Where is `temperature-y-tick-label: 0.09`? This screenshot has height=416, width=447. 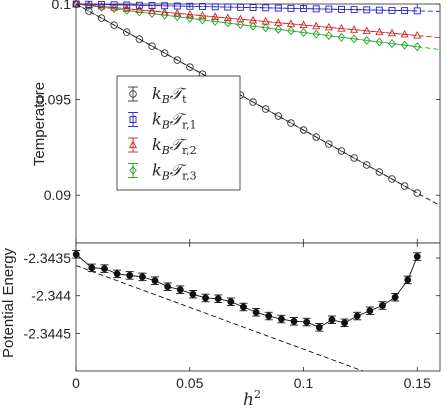 temperature-y-tick-label: 0.09 is located at coordinates (57, 195).